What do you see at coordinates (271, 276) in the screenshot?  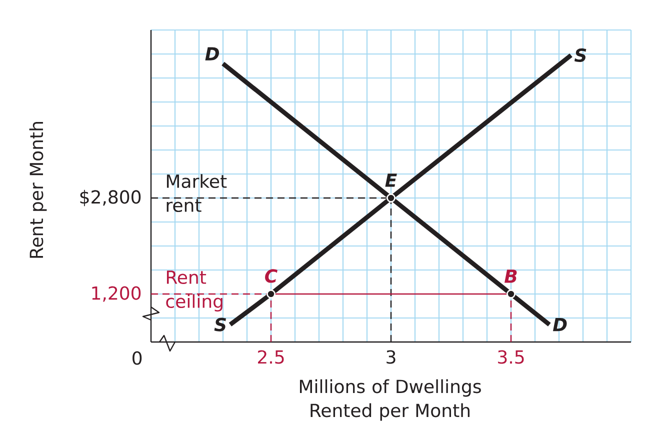 I see `annotation: C` at bounding box center [271, 276].